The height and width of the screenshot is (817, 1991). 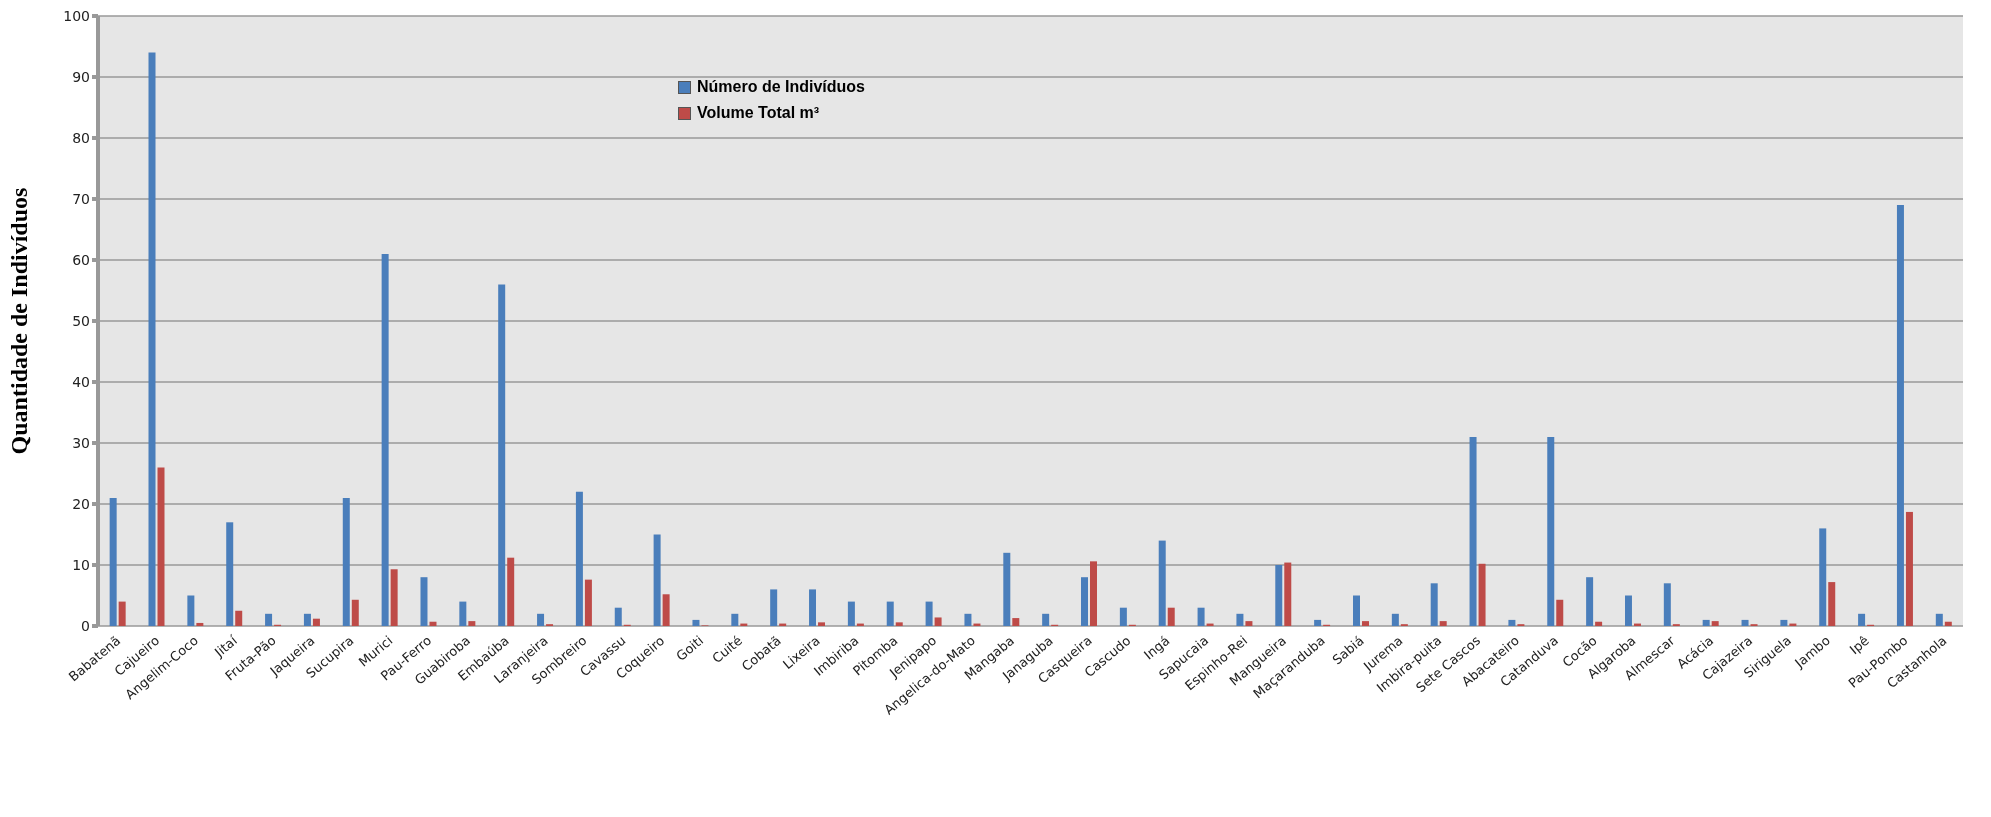 I want to click on y-tick-label: 90, so click(x=81, y=76).